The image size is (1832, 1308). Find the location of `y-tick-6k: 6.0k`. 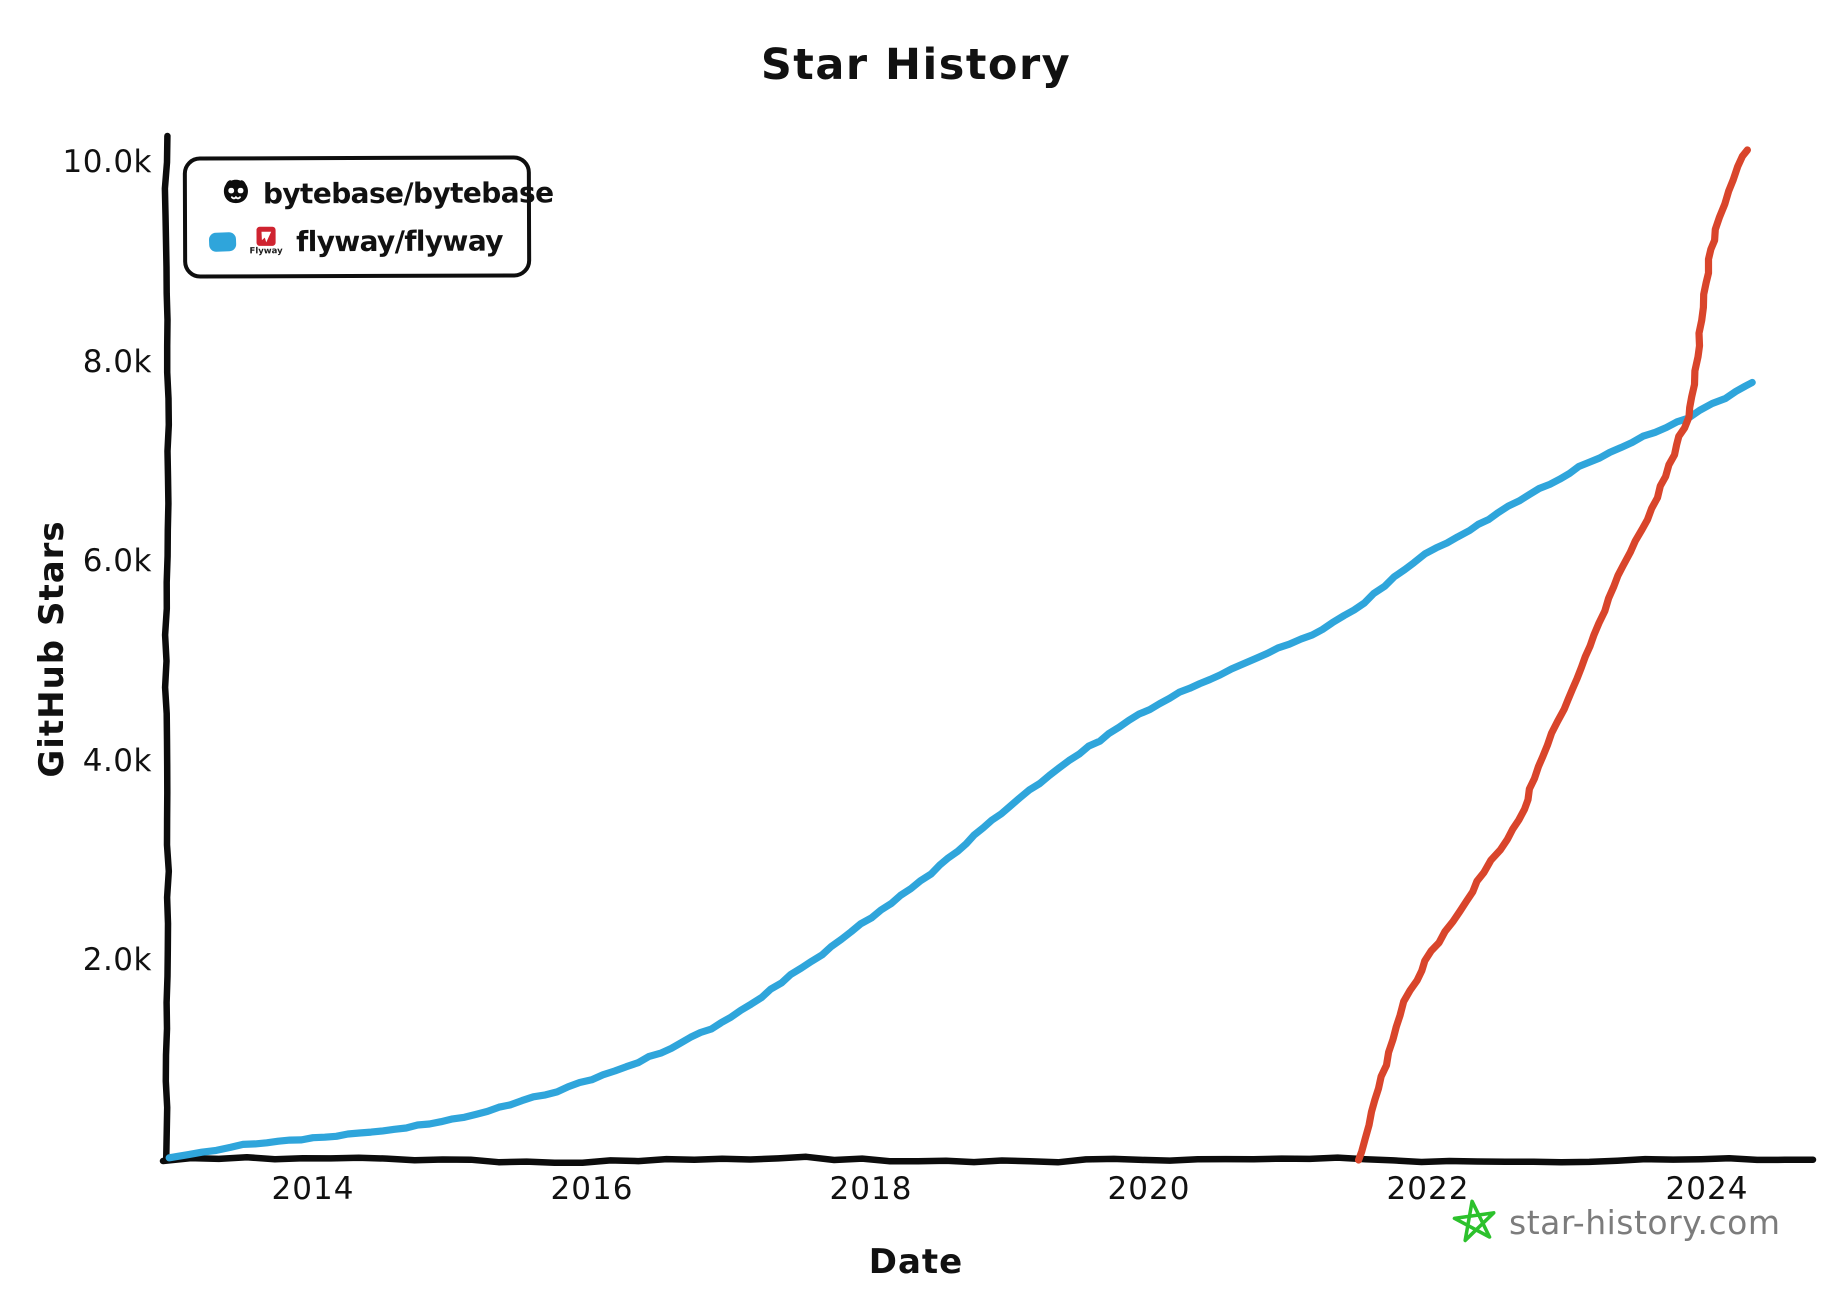

y-tick-6k: 6.0k is located at coordinates (117, 561).